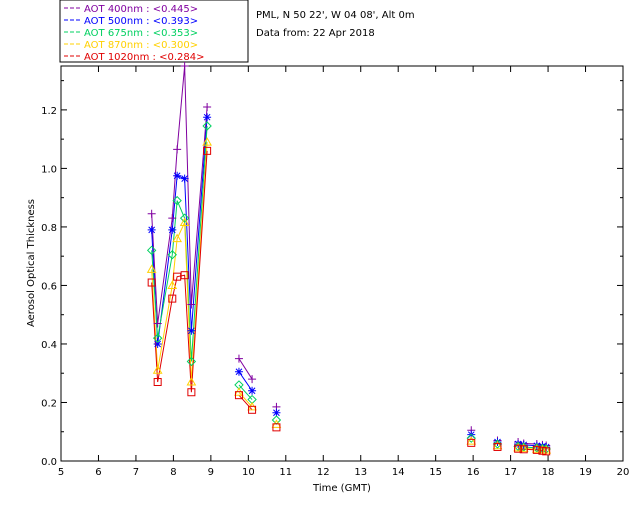  Describe the element at coordinates (49, 169) in the screenshot. I see `y-tick-label: 1.0` at that location.